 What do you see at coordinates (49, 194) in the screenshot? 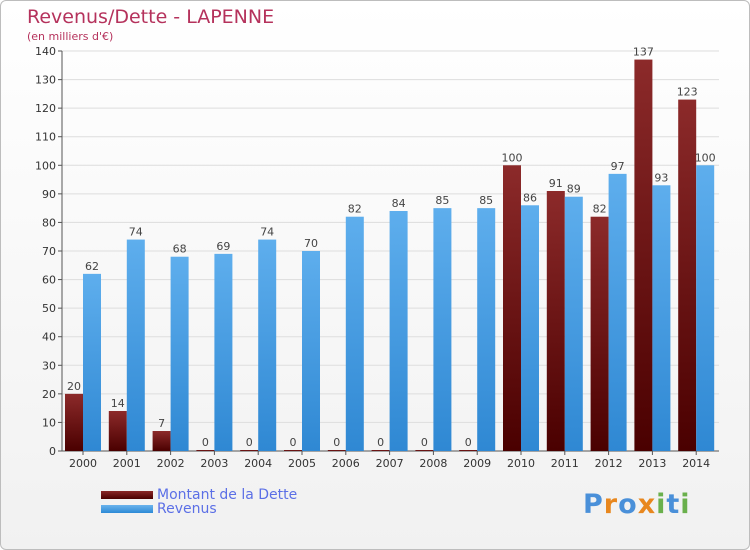
I see `y-tick-label: 90` at bounding box center [49, 194].